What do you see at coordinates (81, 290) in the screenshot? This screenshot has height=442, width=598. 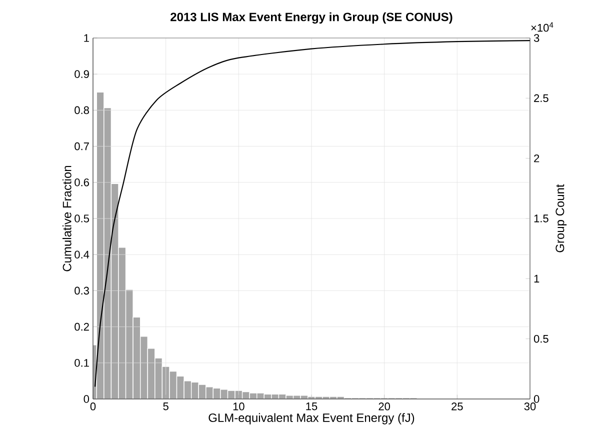 I see `y-tick-label: 0.3` at bounding box center [81, 290].